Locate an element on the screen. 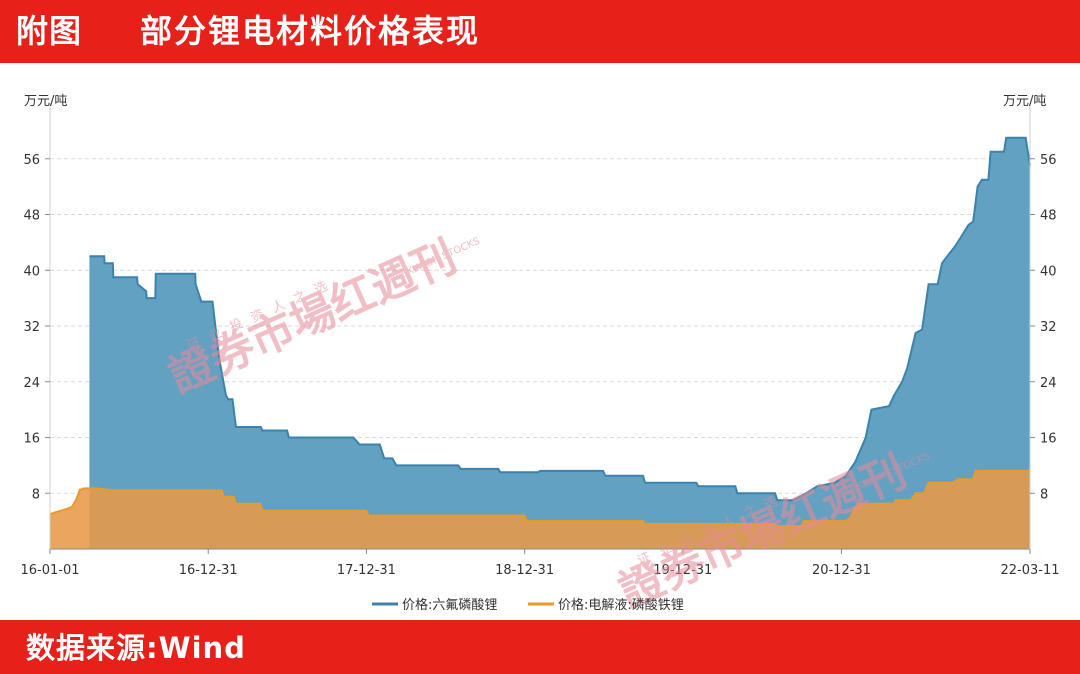 The image size is (1080, 674). legend-label-series2: 价格:电解液:磷酸铁锂 is located at coordinates (621, 605).